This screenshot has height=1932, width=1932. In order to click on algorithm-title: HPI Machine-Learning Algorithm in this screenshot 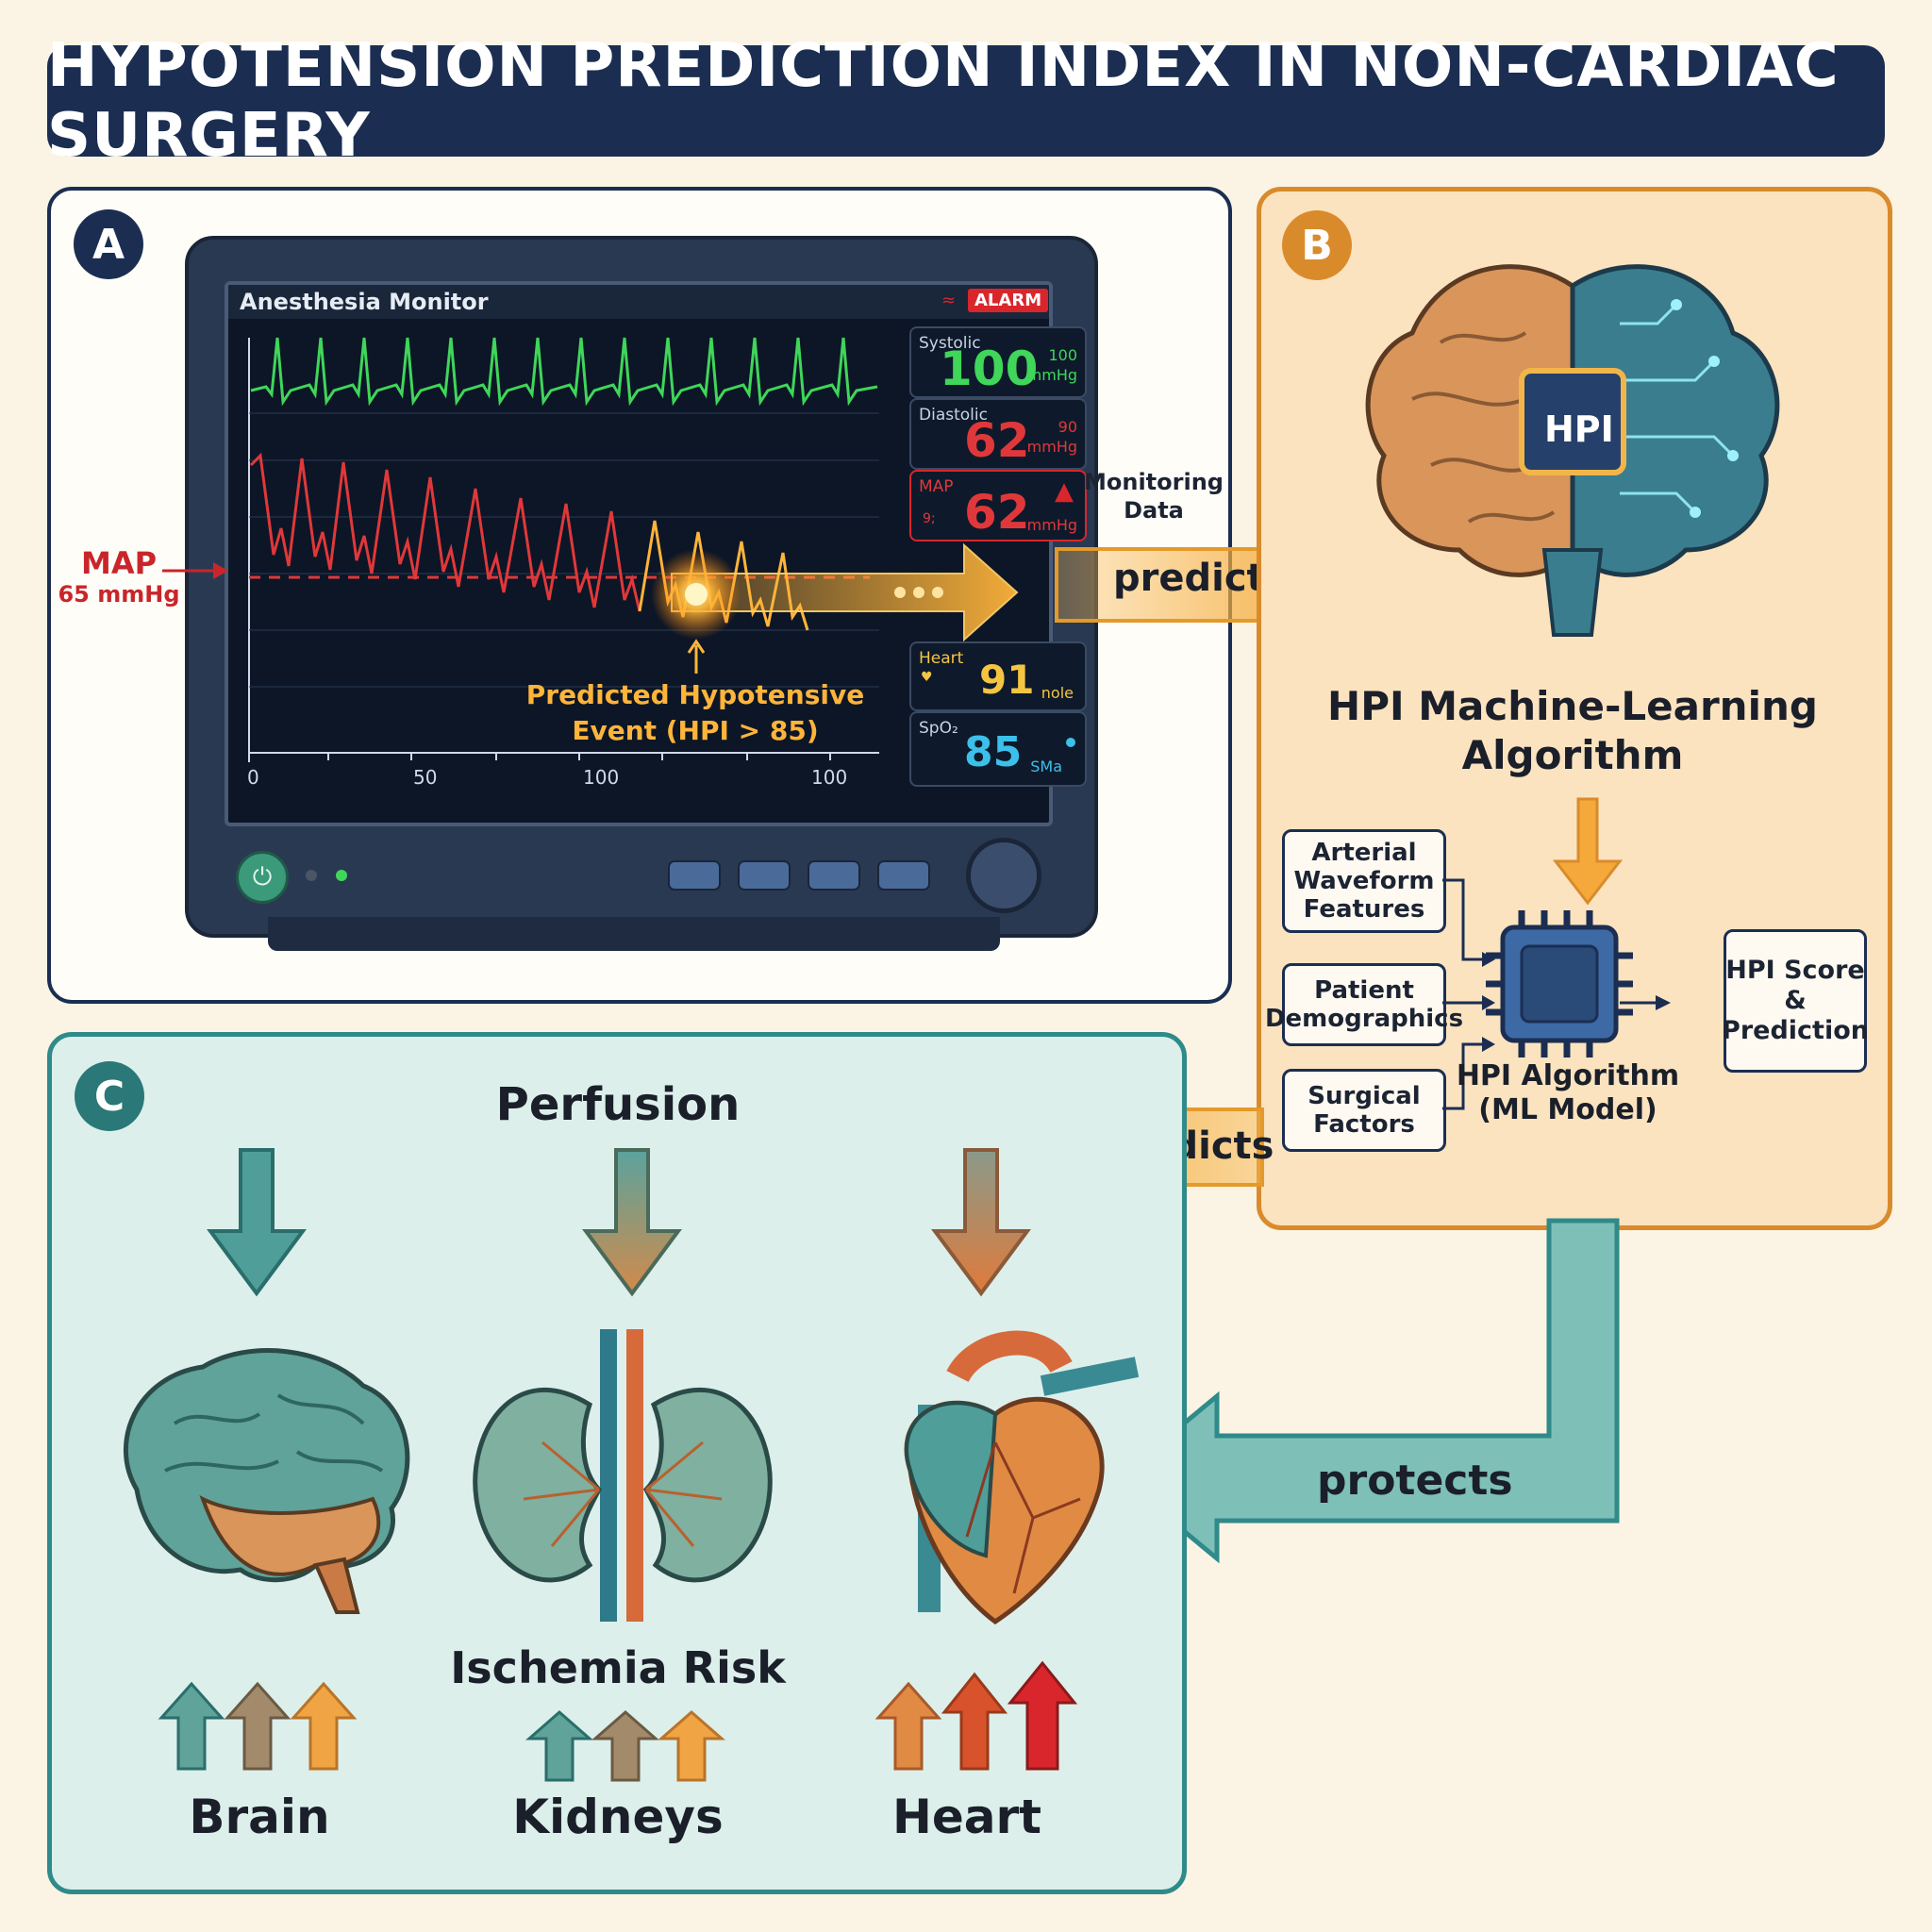, I will do `click(1572, 731)`.